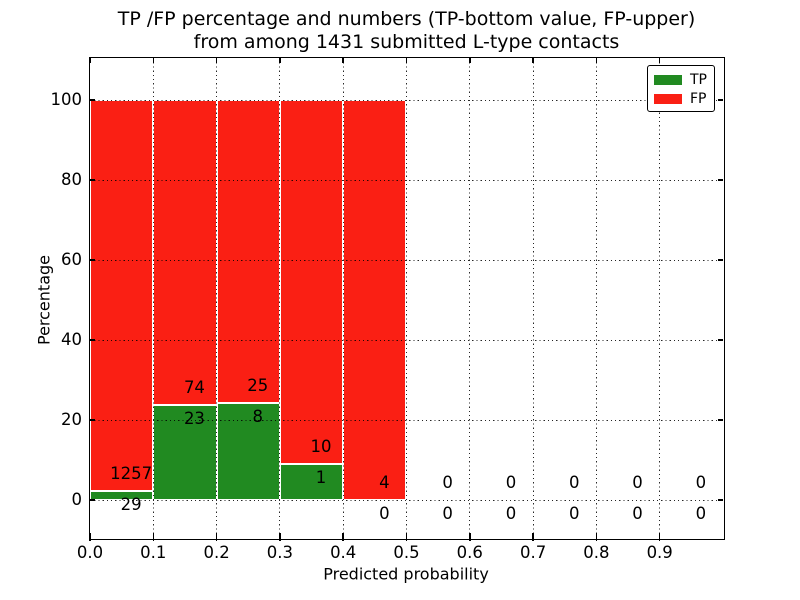 The image size is (800, 600). I want to click on y-tick-label: 60, so click(71, 259).